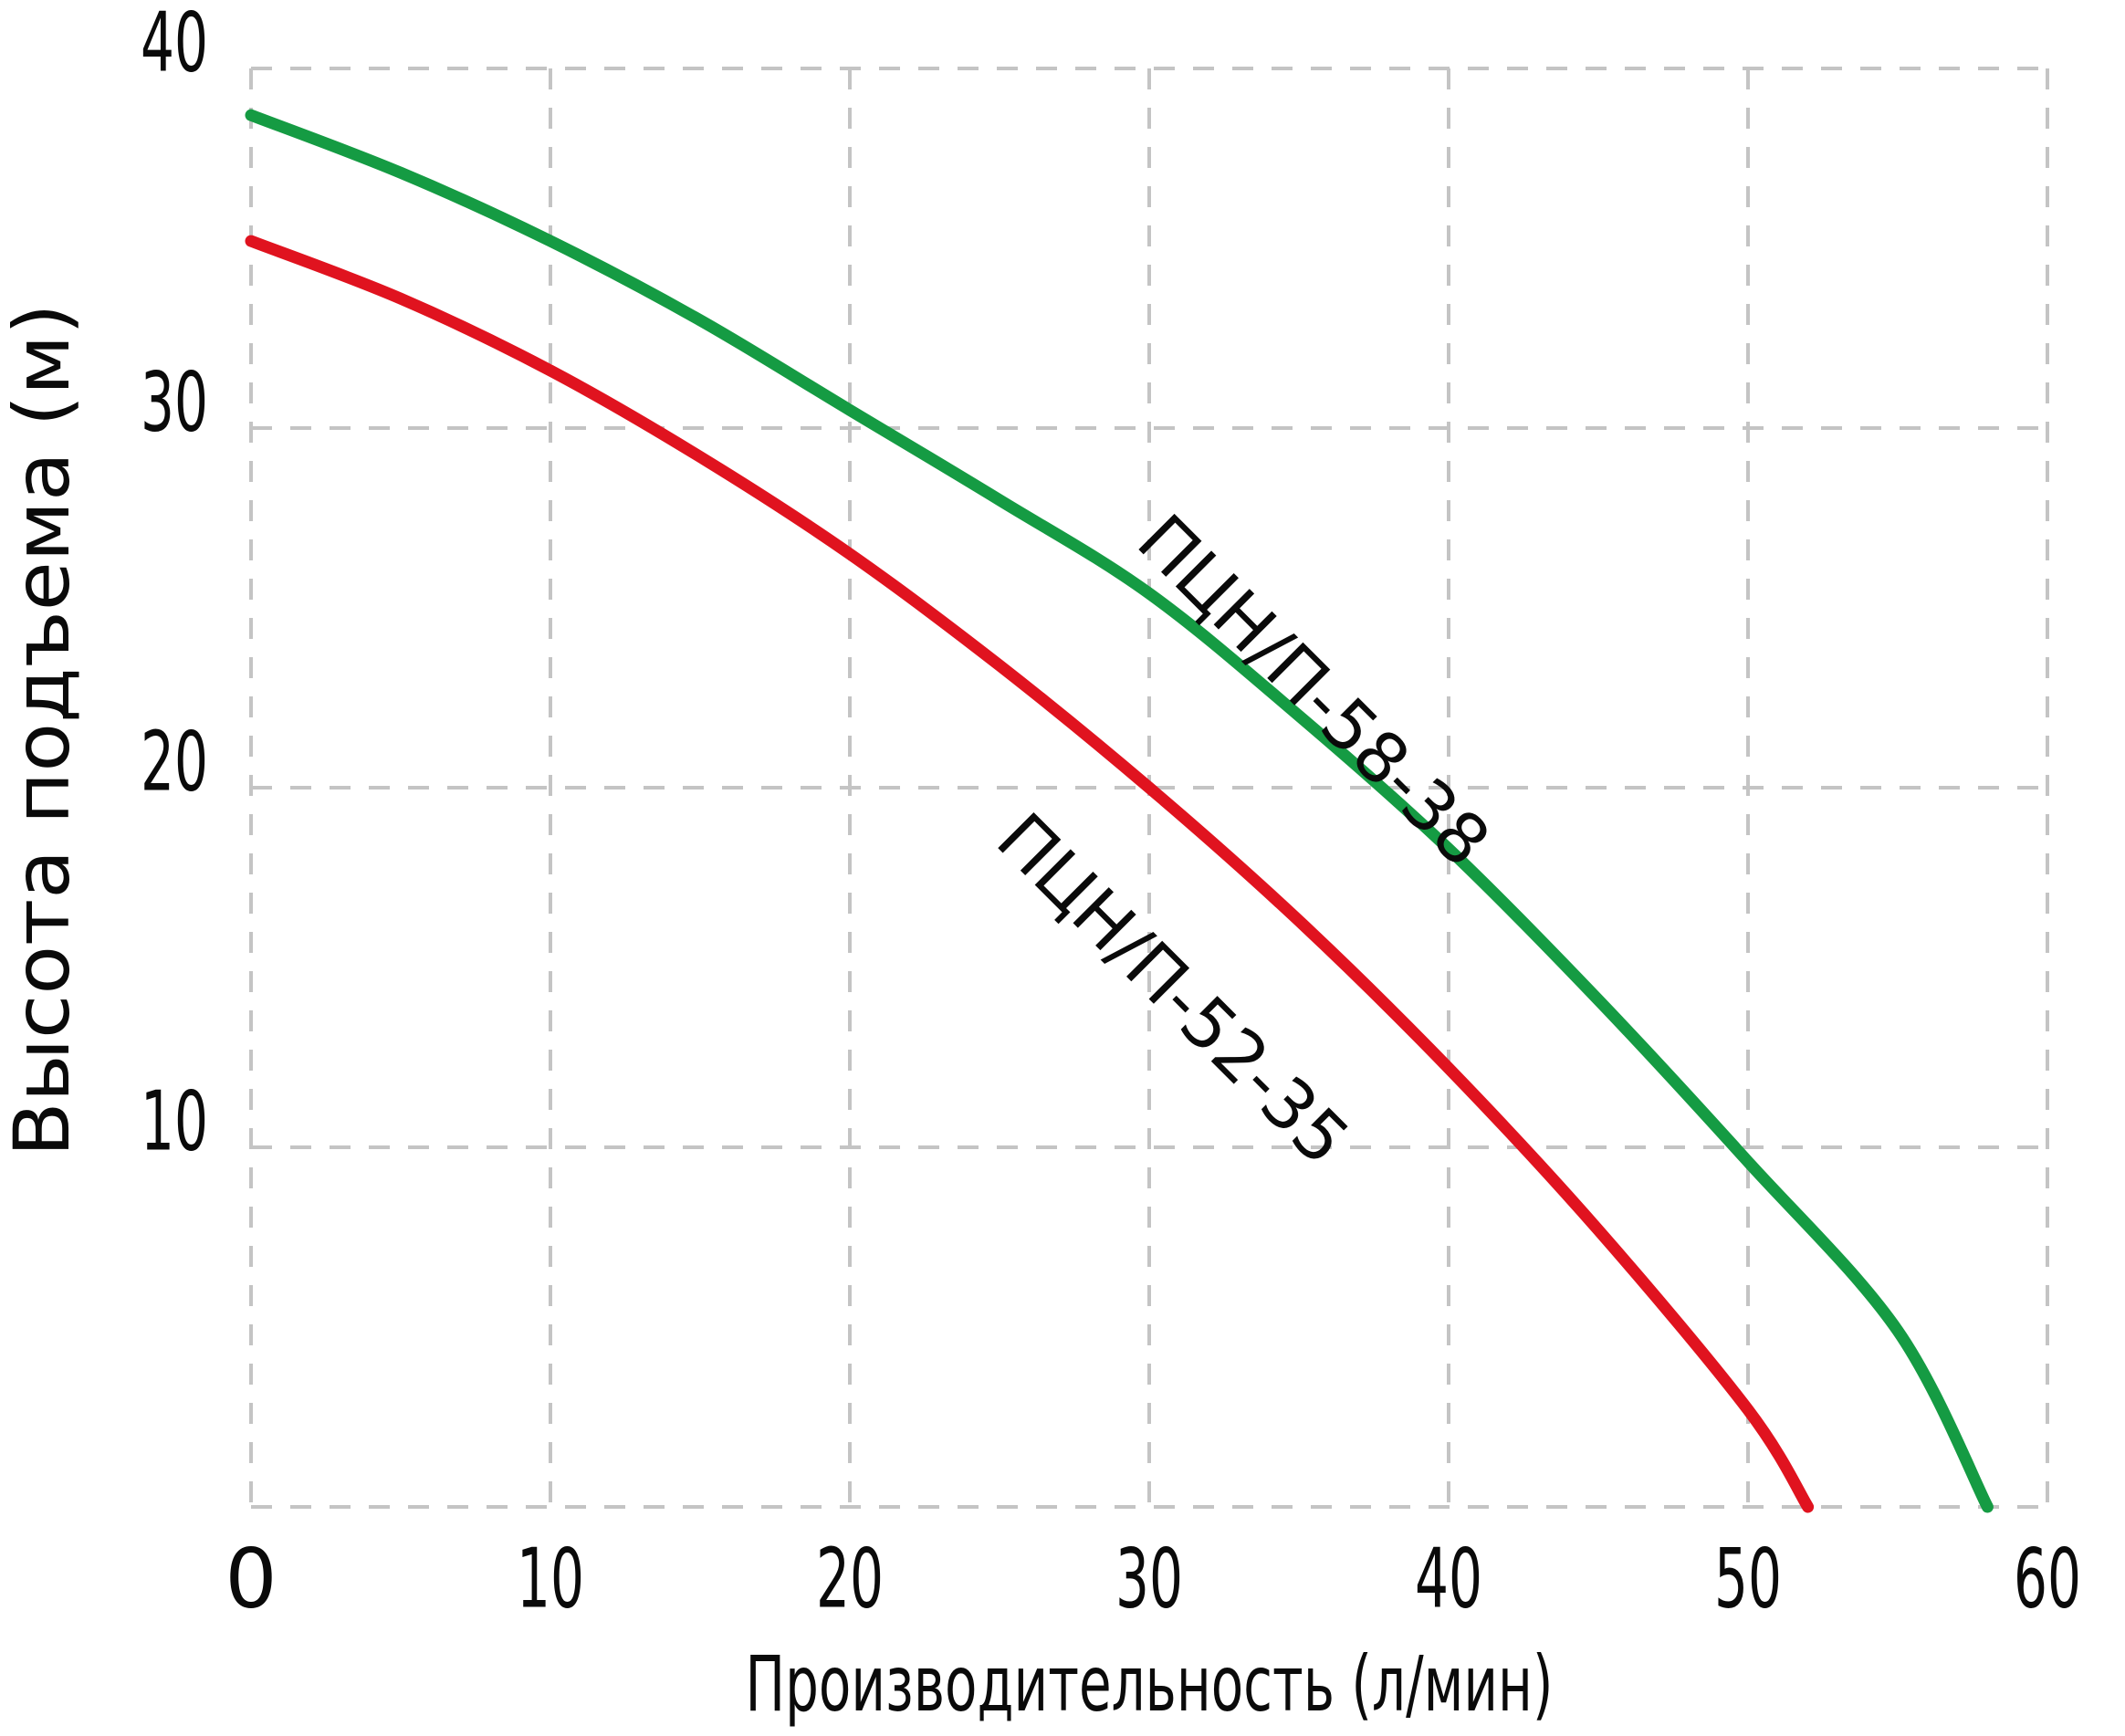 This screenshot has width=2125, height=1736. Describe the element at coordinates (174, 45) in the screenshot. I see `y-tick-label-40: 40` at that location.